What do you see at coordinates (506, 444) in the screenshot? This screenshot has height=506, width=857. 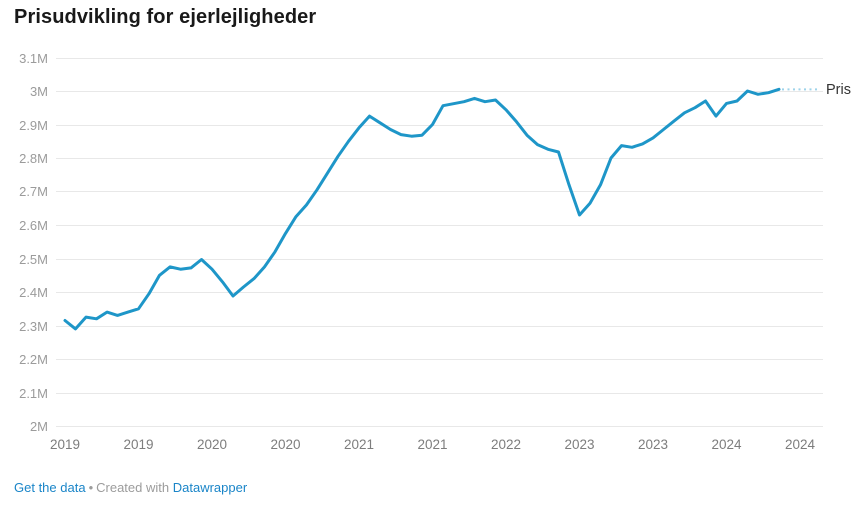 I see `x-axis-label: 2022` at bounding box center [506, 444].